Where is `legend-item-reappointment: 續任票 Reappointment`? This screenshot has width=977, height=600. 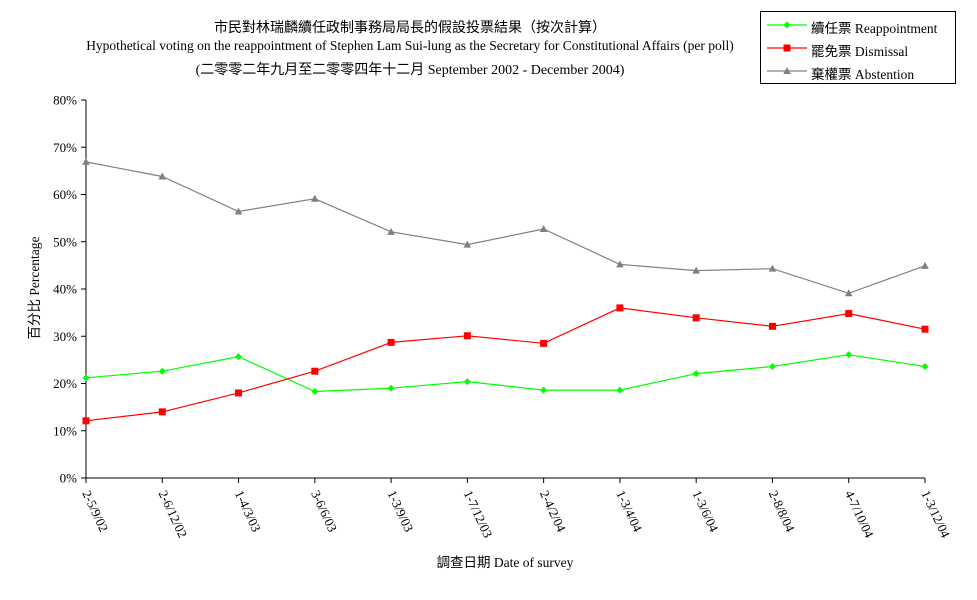
legend-item-reappointment: 續任票 Reappointment is located at coordinates (859, 25).